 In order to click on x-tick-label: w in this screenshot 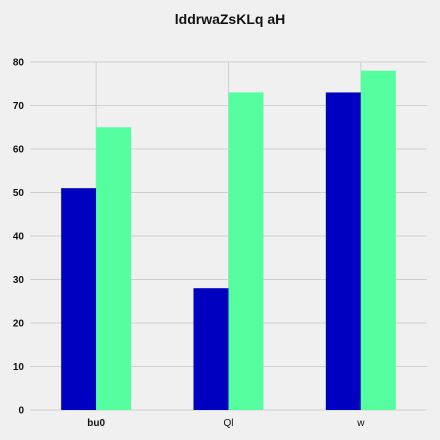, I will do `click(360, 423)`.